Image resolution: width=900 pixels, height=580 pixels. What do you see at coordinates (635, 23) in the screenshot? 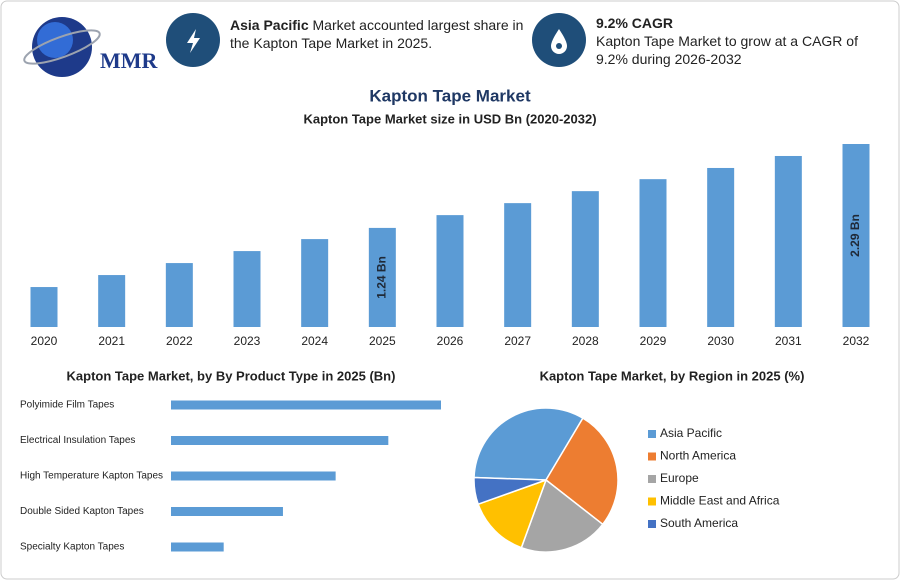
I see `info-bold: 9.2% CAGR` at bounding box center [635, 23].